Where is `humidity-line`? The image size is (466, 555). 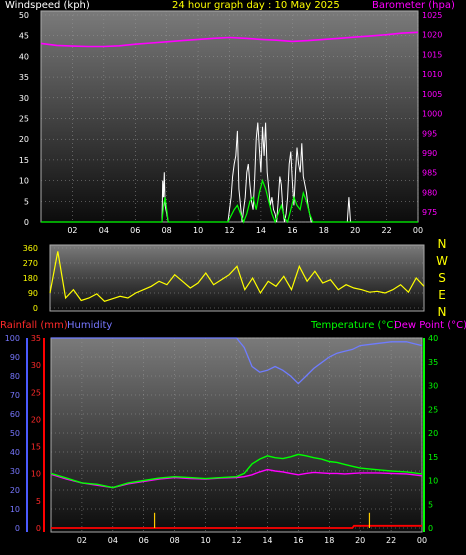 humidity-line is located at coordinates (237, 361).